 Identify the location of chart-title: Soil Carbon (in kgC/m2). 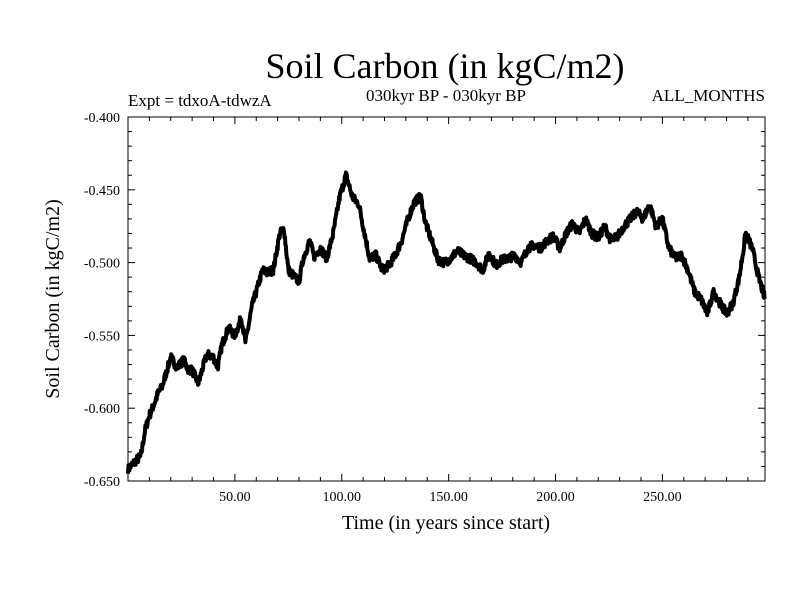
(445, 66).